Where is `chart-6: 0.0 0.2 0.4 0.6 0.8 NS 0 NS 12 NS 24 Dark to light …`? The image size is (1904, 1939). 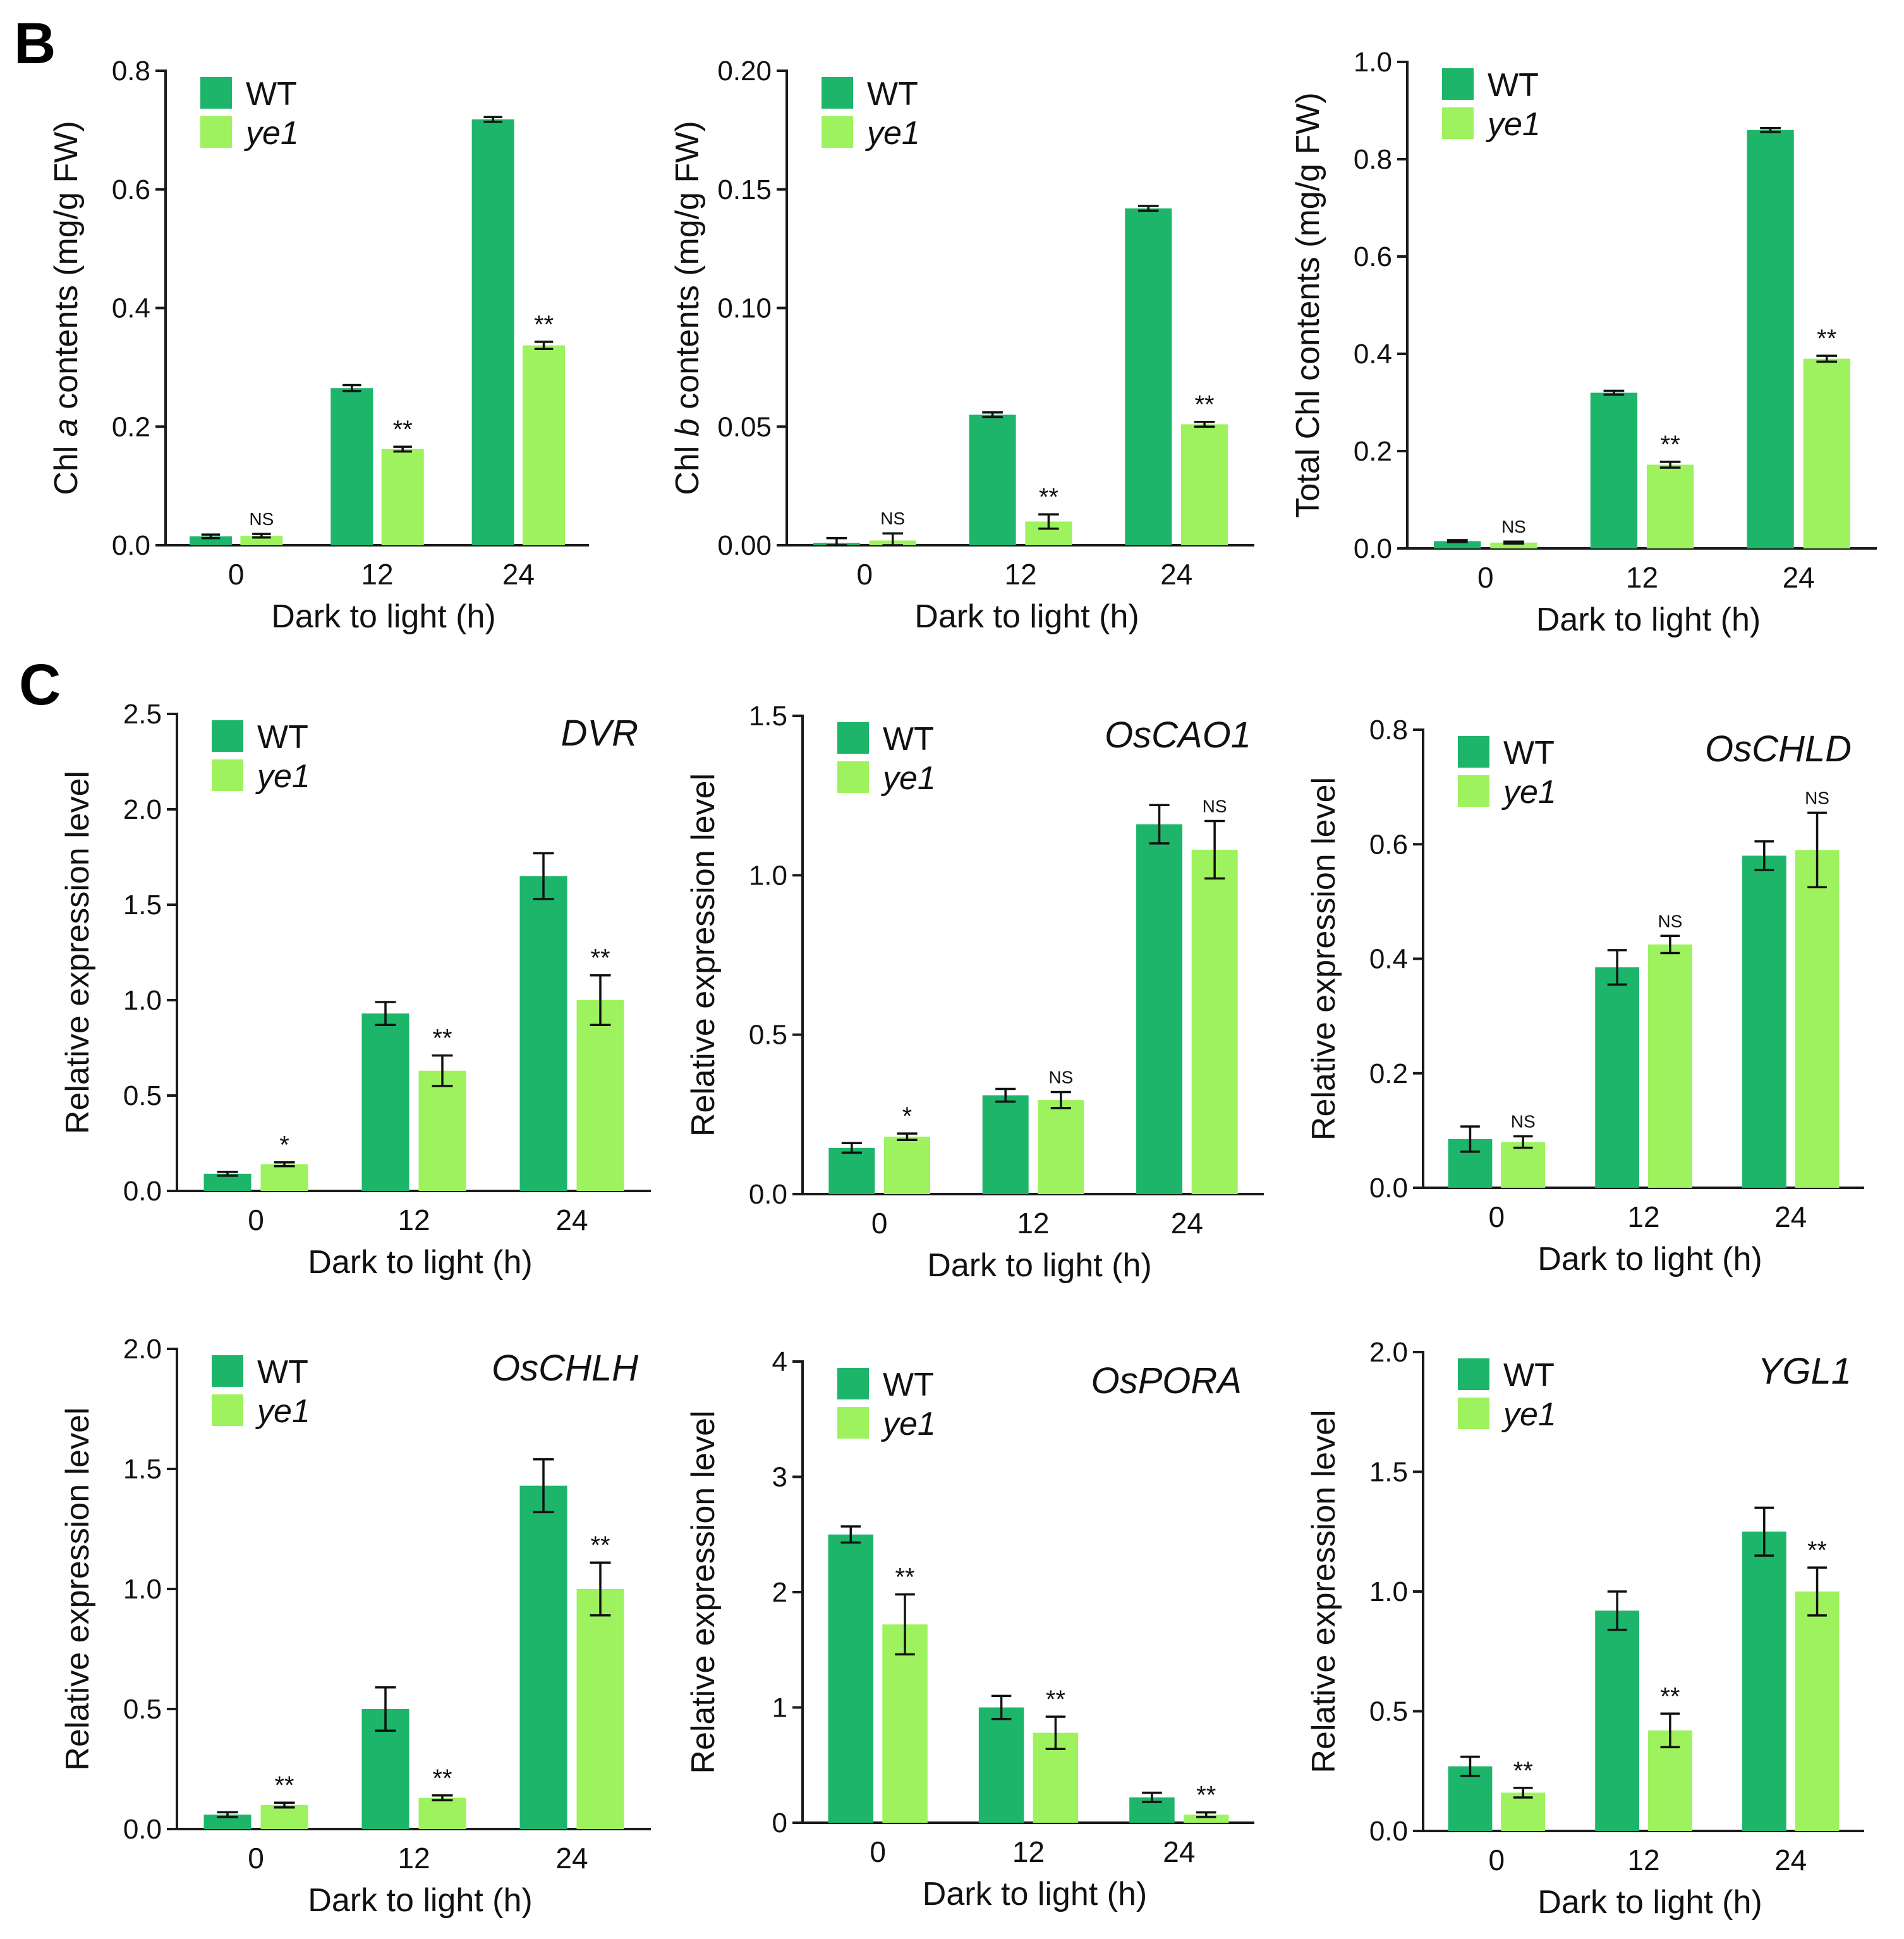 chart-6: 0.0 0.2 0.4 0.6 0.8 NS 0 NS 12 NS 24 Dark to light … is located at coordinates (1585, 996).